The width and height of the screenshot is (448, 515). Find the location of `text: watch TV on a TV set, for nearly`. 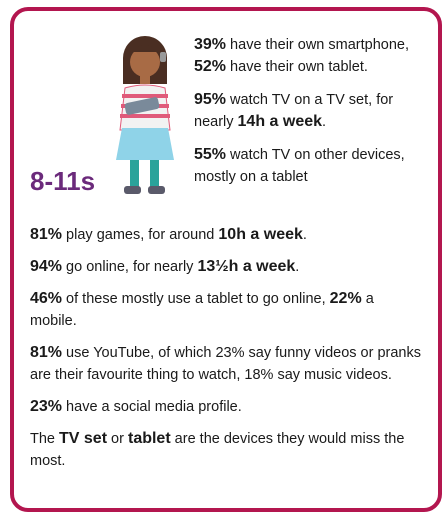

text: watch TV on a TV set, for nearly is located at coordinates (294, 111).